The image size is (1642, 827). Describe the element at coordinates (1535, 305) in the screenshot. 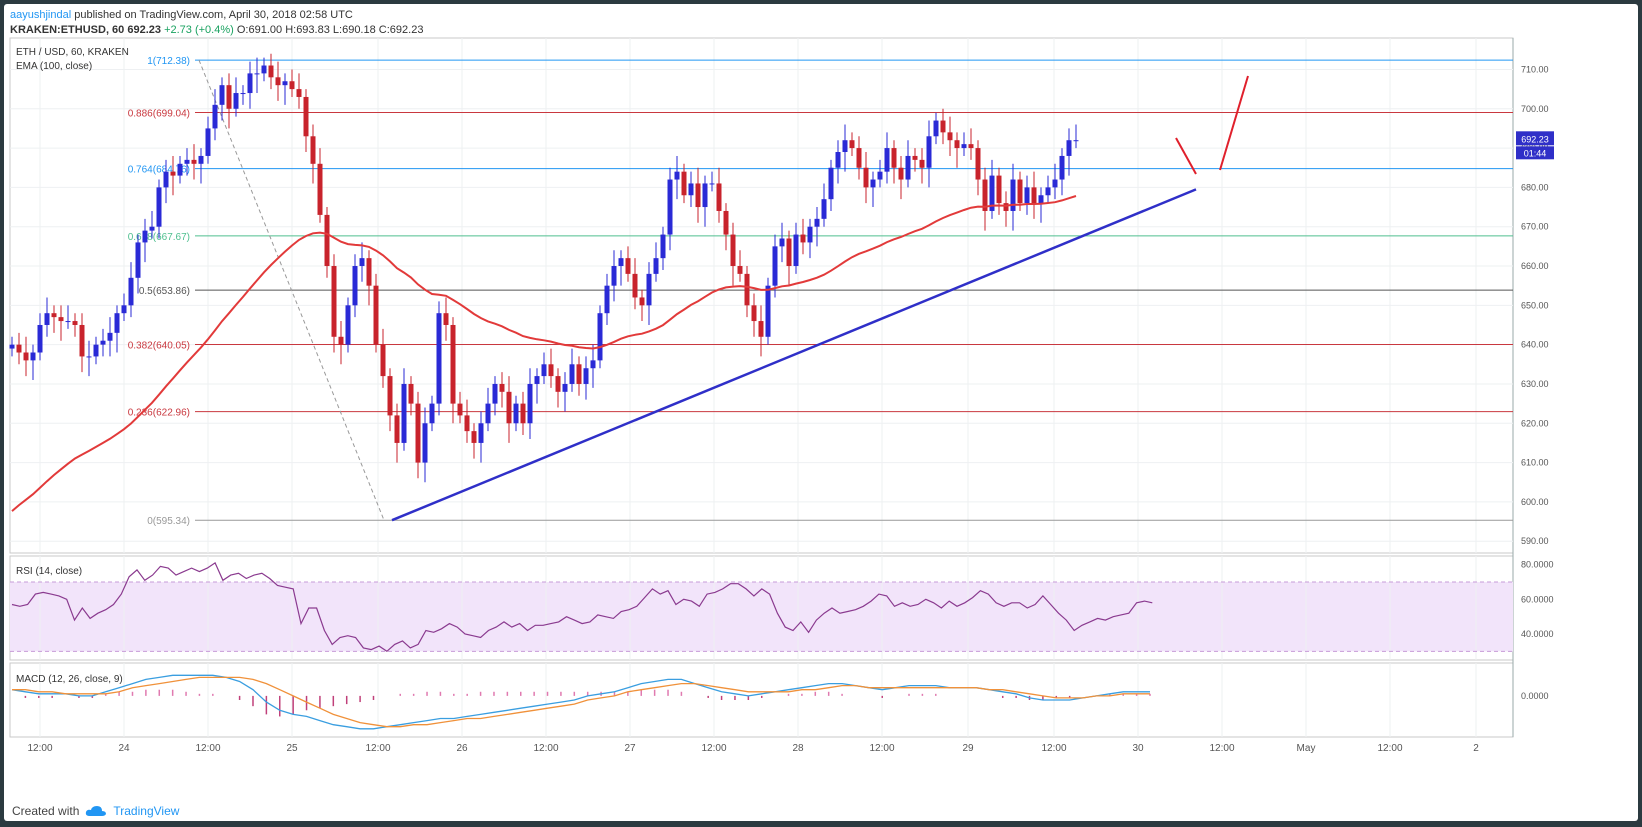

I see `y-tick-label: 650.00` at that location.